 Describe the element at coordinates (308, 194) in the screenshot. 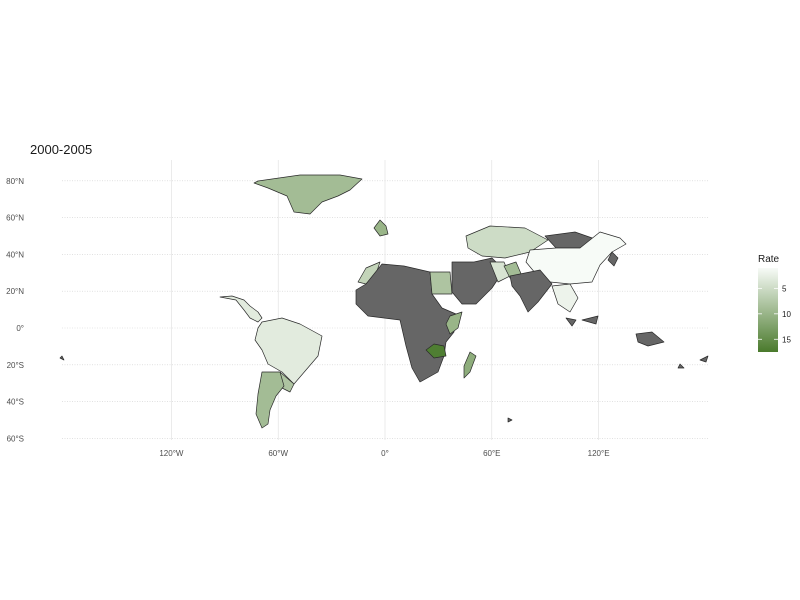

I see `country-greenland` at that location.